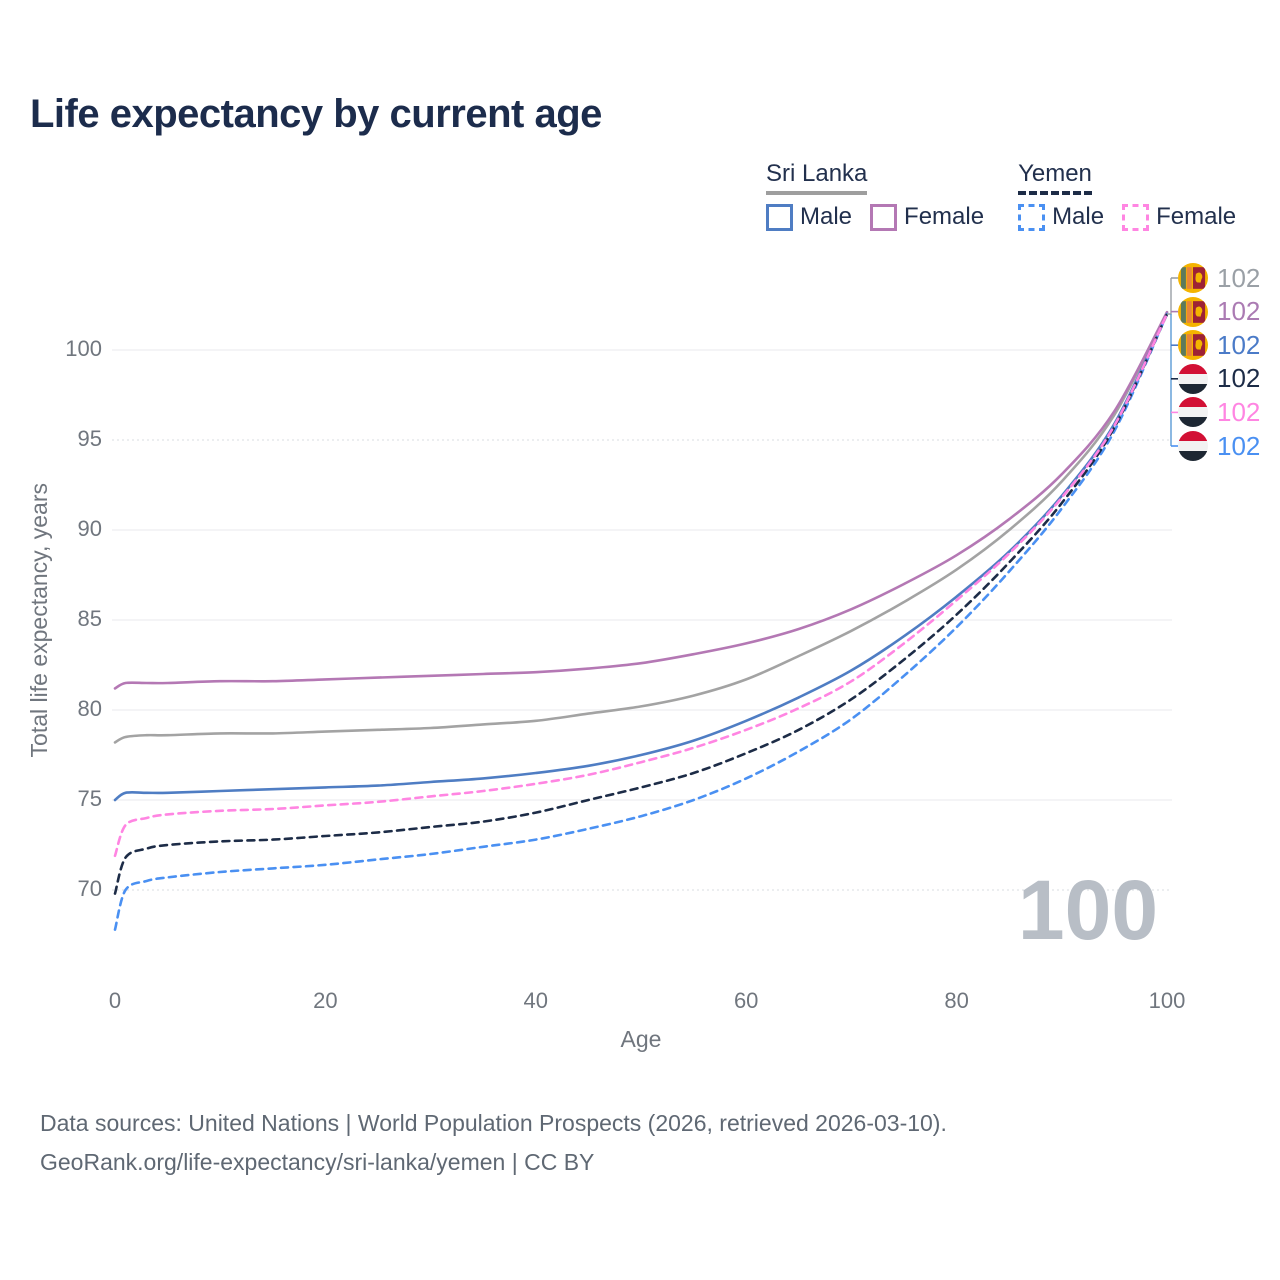 The image size is (1280, 1280). I want to click on y-tick-label-95: 95, so click(89, 438).